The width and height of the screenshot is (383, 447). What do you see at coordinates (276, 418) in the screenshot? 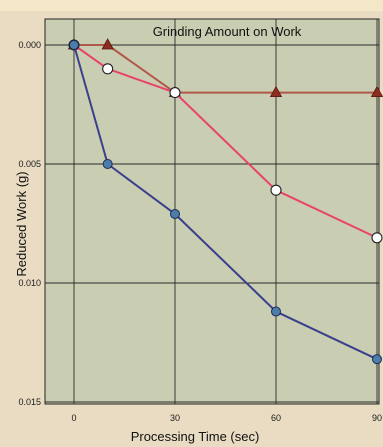
I see `x-tick-label: 60` at bounding box center [276, 418].